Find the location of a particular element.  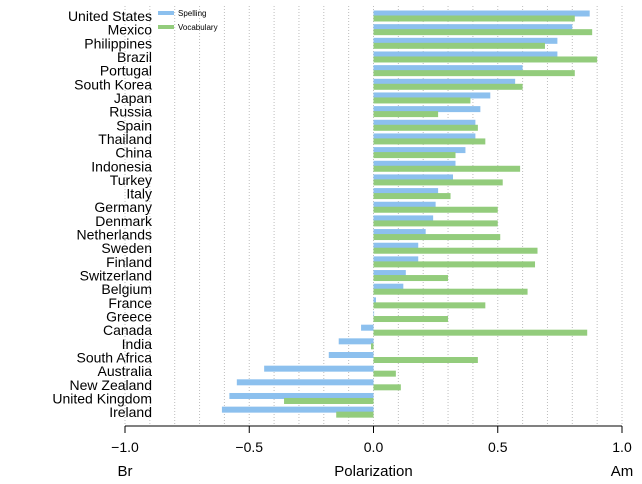

bar-spelling-india is located at coordinates (356, 341).